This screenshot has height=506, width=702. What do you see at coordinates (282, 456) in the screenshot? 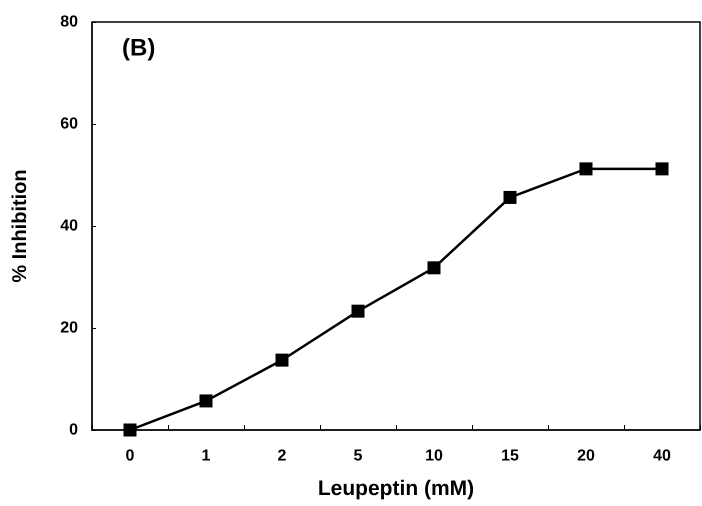
I see `x-tick-label: 2` at bounding box center [282, 456].